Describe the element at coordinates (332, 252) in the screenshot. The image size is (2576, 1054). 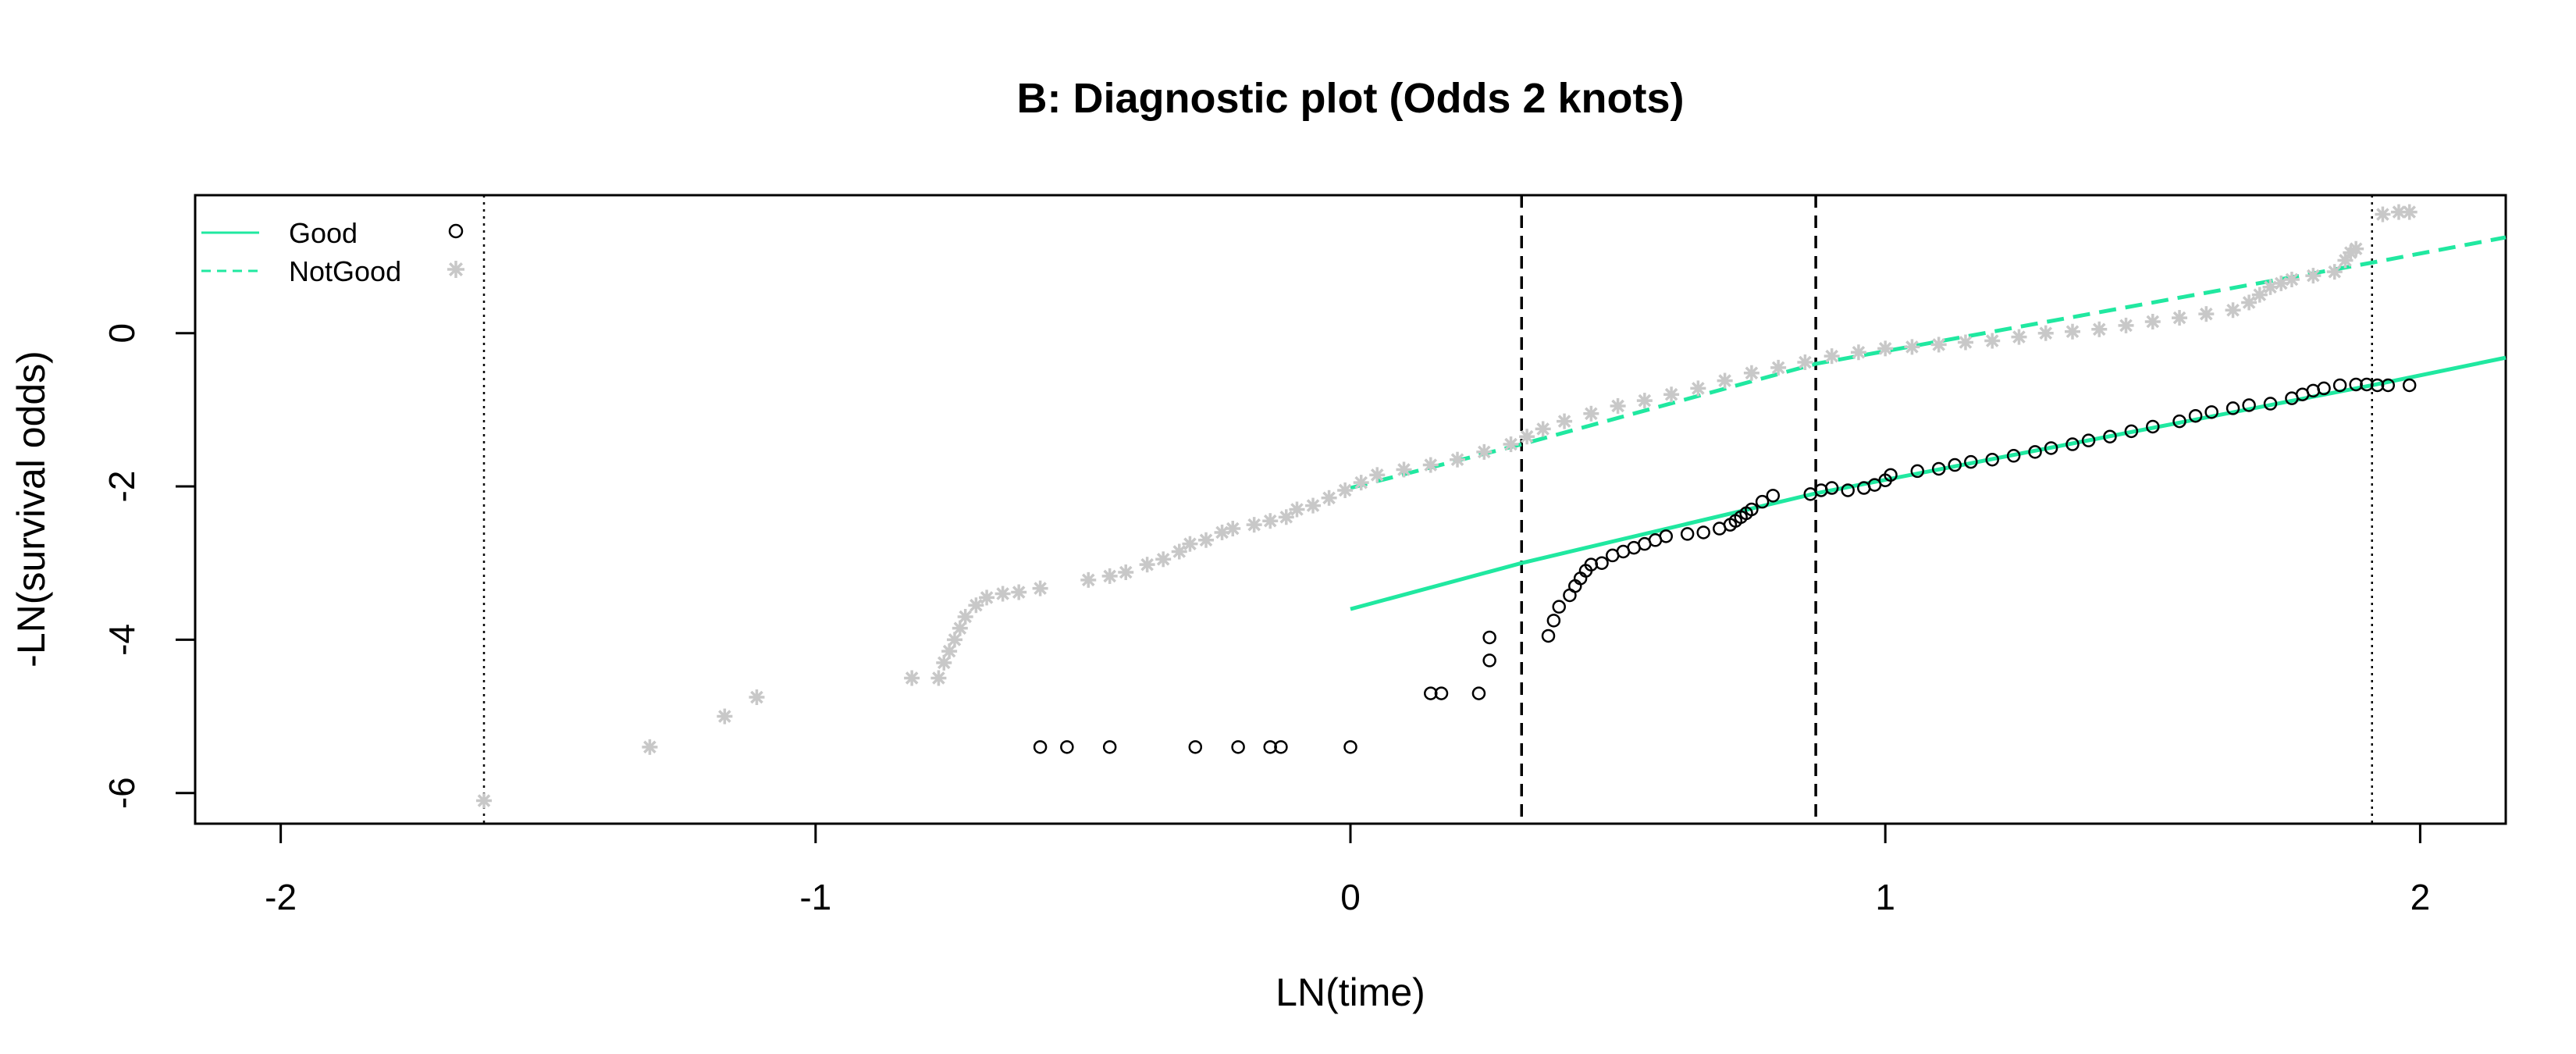
I see `legend: Good NotGood` at that location.